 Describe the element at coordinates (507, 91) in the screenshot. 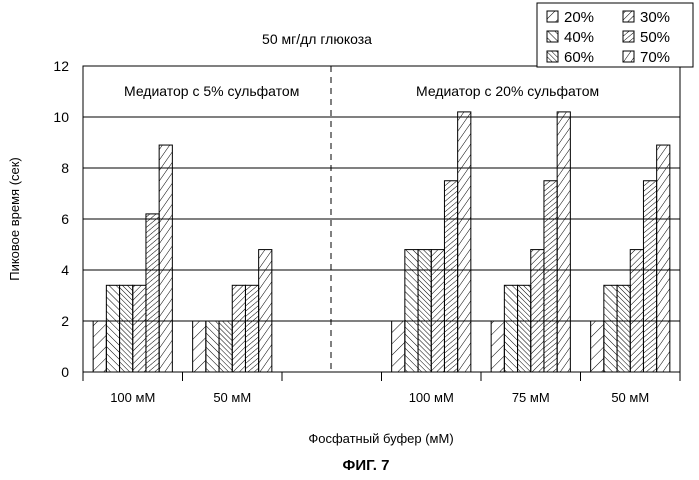

I see `annotation-right: Медиатор с 20% сульфатом` at that location.